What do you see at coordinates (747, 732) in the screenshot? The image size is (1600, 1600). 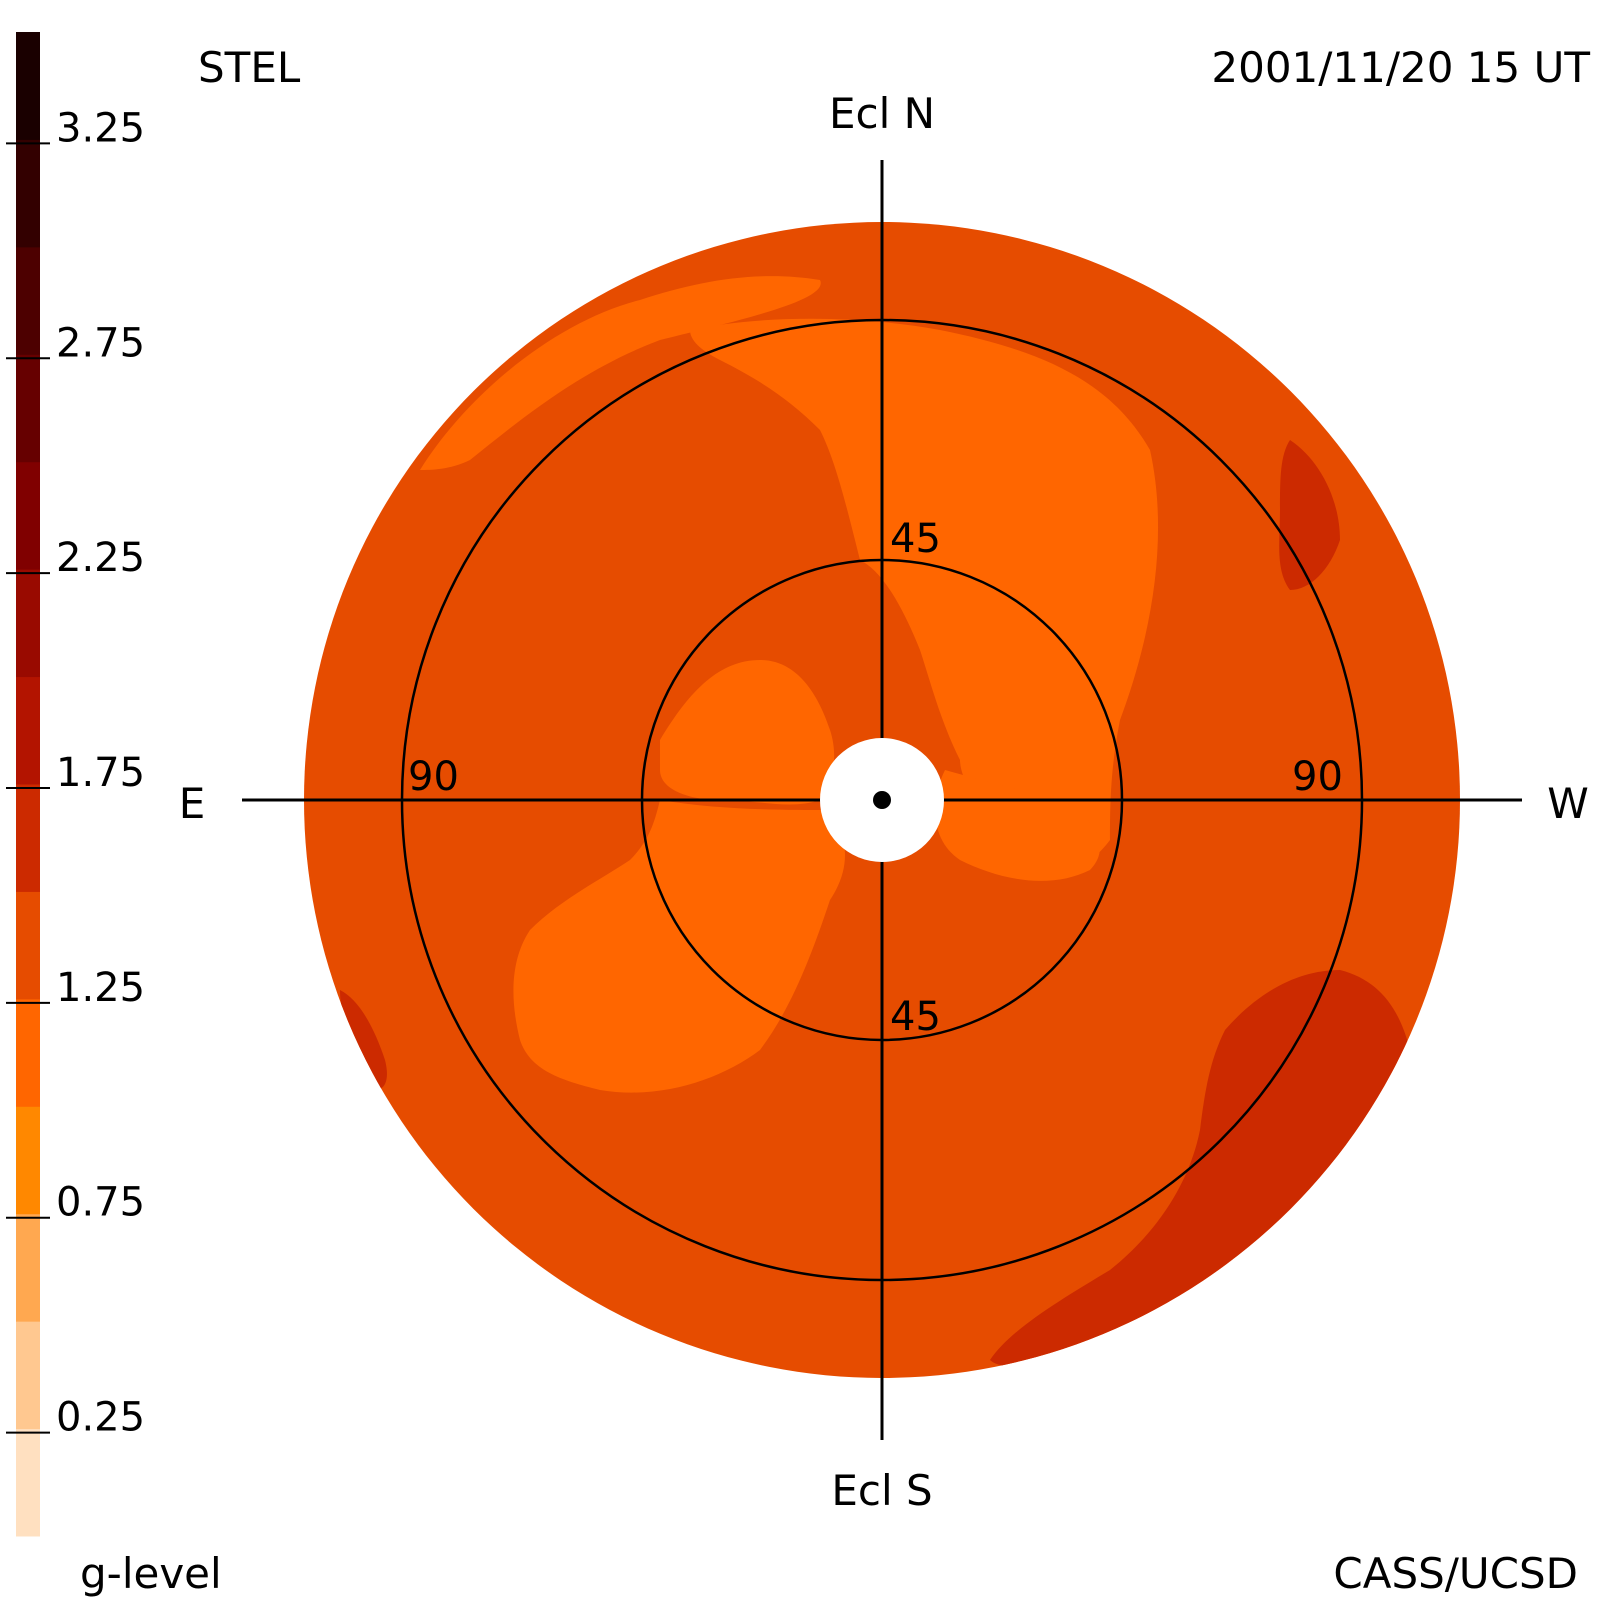 I see `lobe-inner-left` at bounding box center [747, 732].